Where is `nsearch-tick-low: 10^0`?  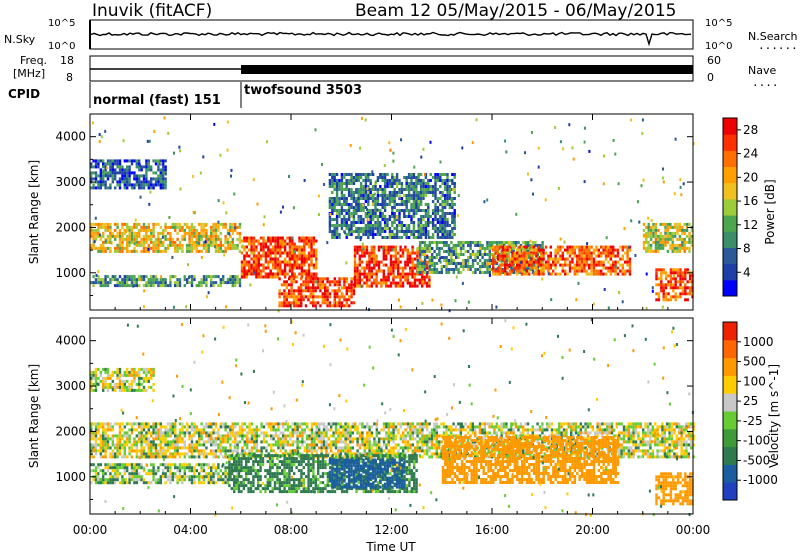
nsearch-tick-low: 10^0 is located at coordinates (718, 46).